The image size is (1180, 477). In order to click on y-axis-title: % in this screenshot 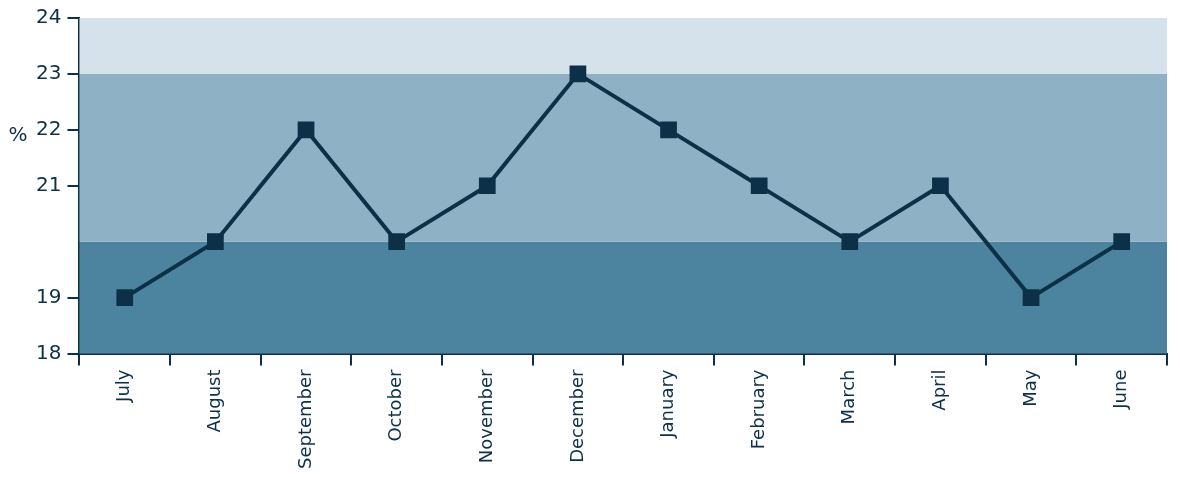, I will do `click(18, 134)`.